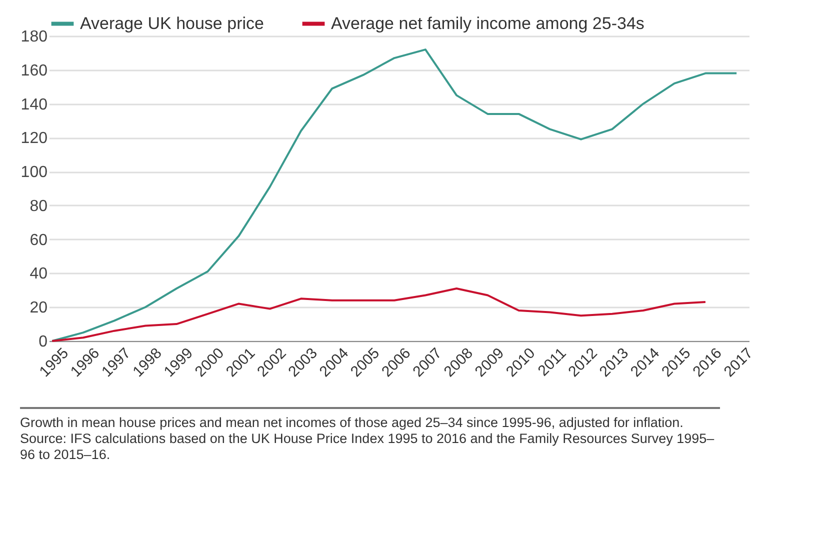 The image size is (816, 538). What do you see at coordinates (487, 23) in the screenshot?
I see `legend-label: Average net family income among 25-34s` at bounding box center [487, 23].